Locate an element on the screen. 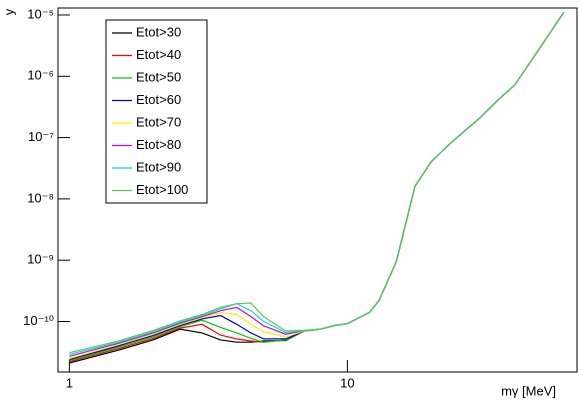 This screenshot has width=579, height=401. legend-box is located at coordinates (156, 111).